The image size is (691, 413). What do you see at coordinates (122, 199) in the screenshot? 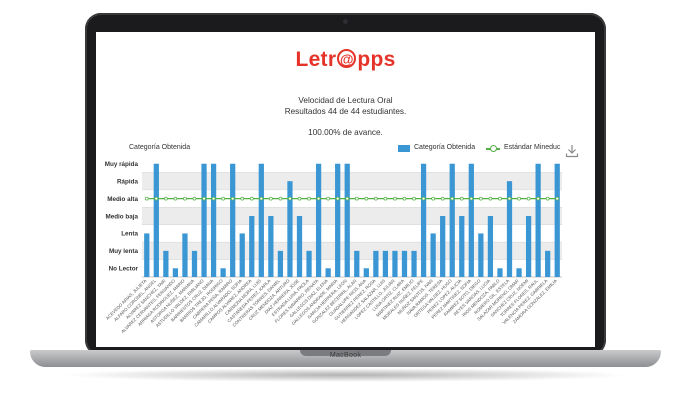
I see `y-tick-label: Medio alta` at bounding box center [122, 199].